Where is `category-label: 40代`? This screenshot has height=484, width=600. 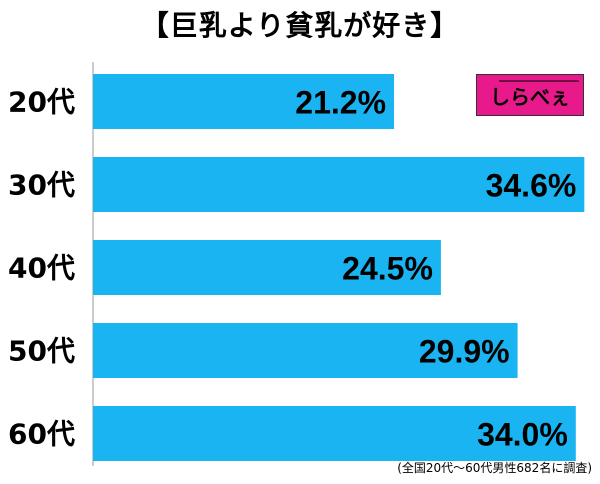
category-label: 40代 is located at coordinates (41, 268).